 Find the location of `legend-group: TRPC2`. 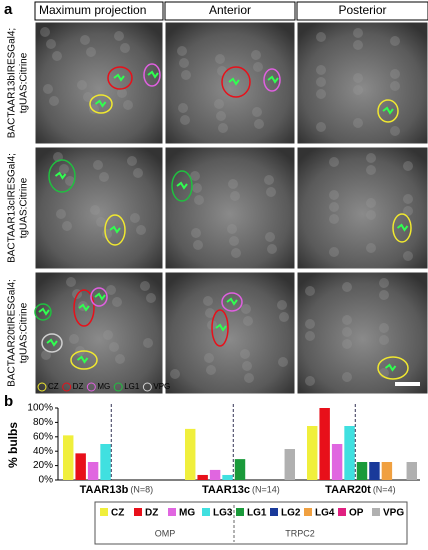

legend-group: TRPC2 is located at coordinates (300, 533).